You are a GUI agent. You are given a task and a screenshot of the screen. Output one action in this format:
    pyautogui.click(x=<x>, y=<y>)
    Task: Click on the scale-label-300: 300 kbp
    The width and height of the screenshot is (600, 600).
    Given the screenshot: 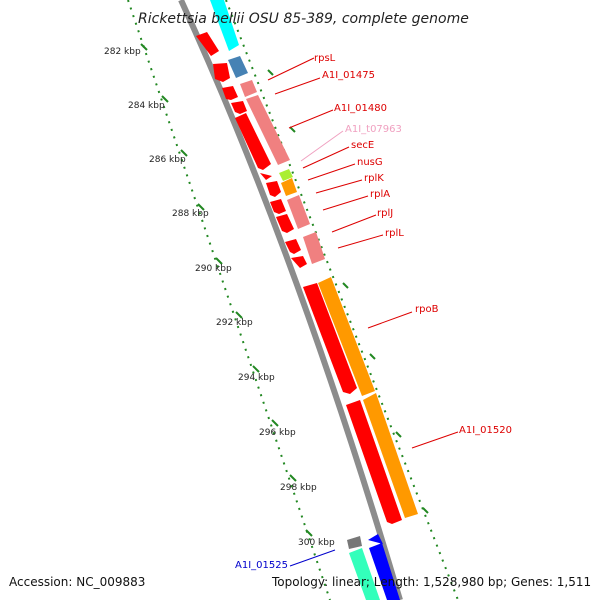 What is the action you would take?
    pyautogui.click(x=316, y=543)
    